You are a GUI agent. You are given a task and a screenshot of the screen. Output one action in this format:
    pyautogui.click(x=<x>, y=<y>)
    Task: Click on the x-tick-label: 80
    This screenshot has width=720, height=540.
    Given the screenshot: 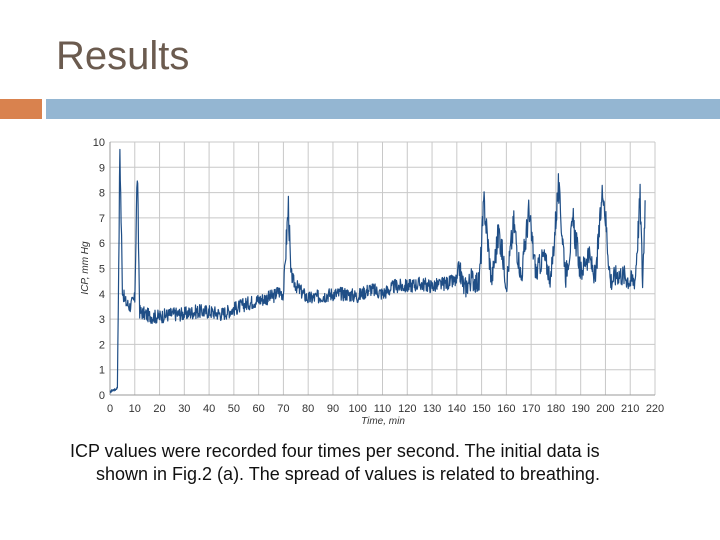 What is the action you would take?
    pyautogui.click(x=308, y=409)
    